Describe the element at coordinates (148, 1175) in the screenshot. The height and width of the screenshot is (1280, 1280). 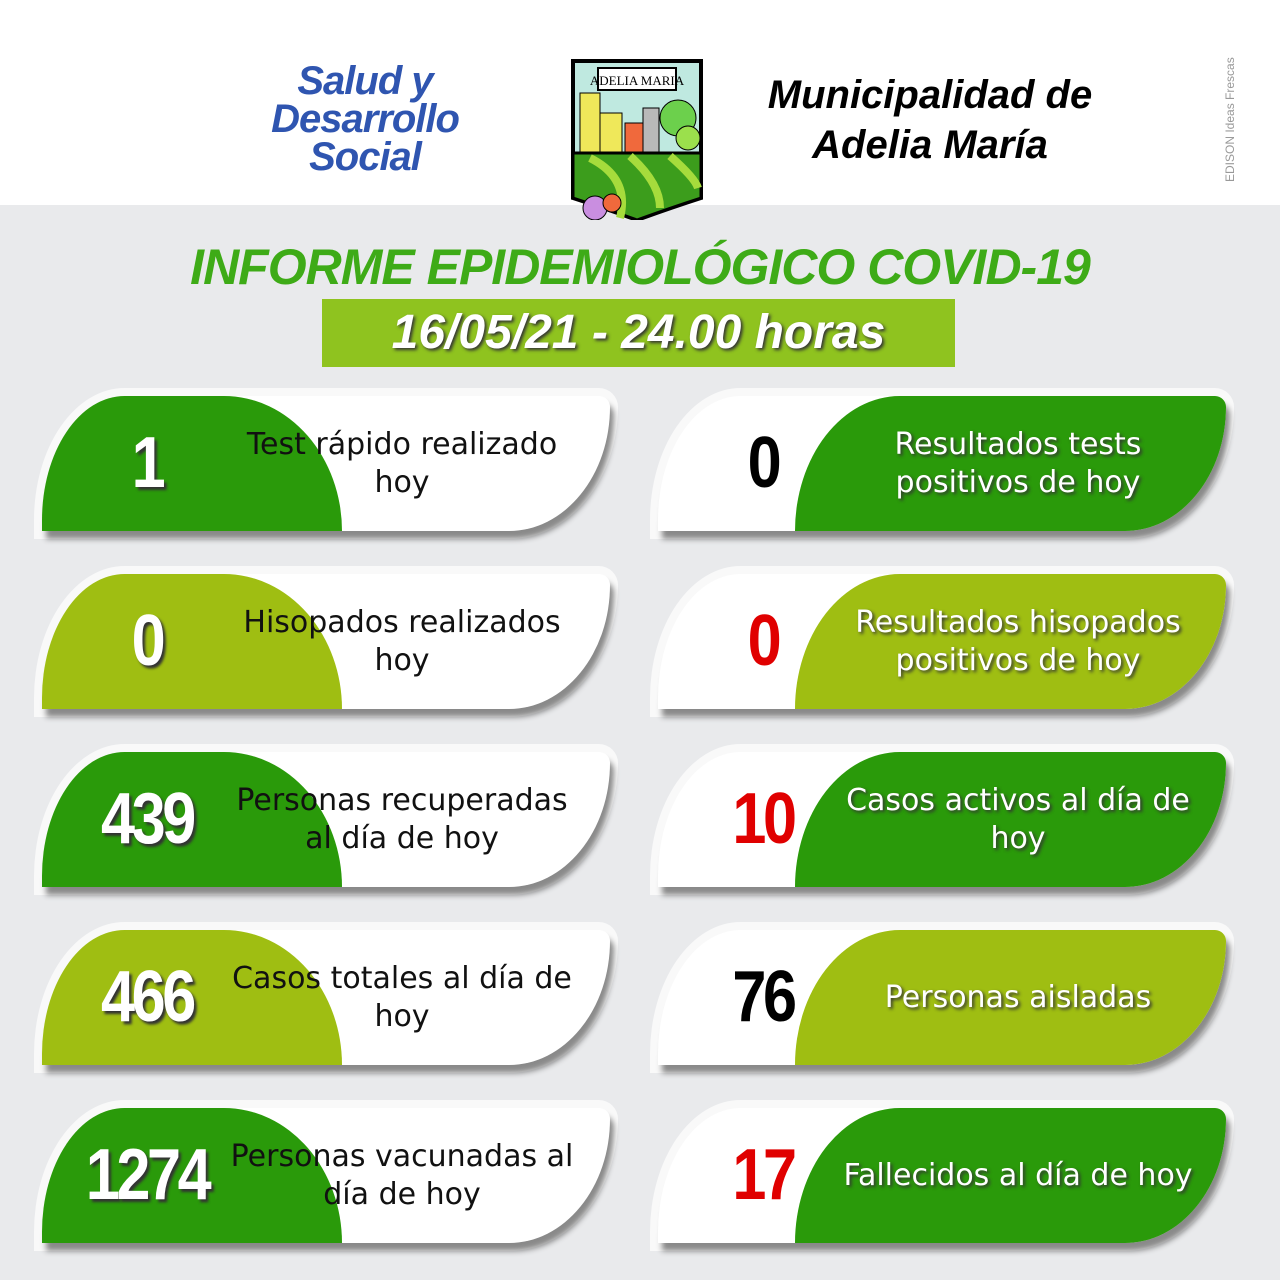
I see `stat-value: 1274` at that location.